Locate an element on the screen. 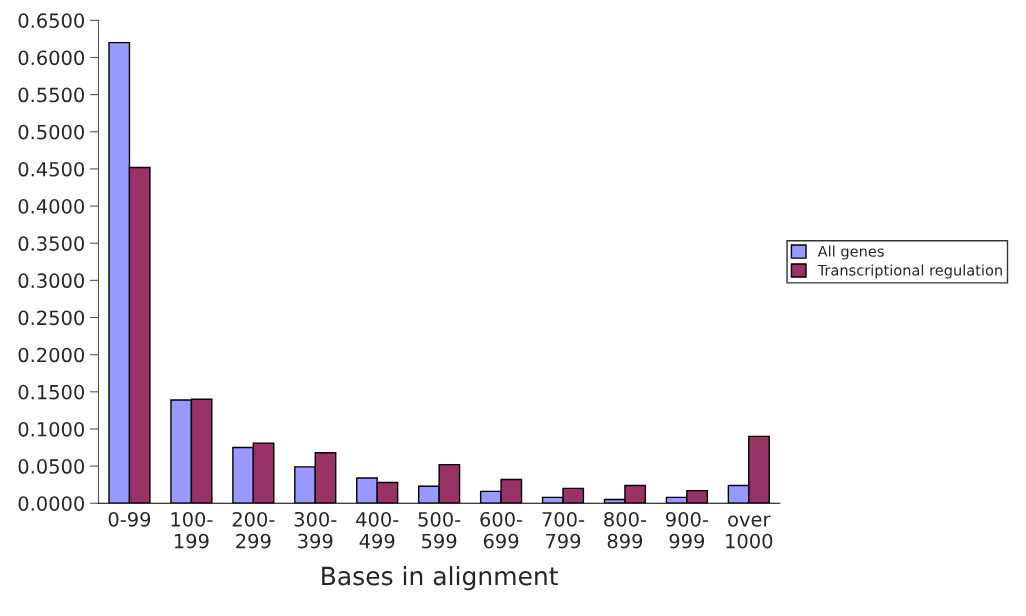 This screenshot has width=1026, height=616. legend-label: All genes is located at coordinates (850, 252).